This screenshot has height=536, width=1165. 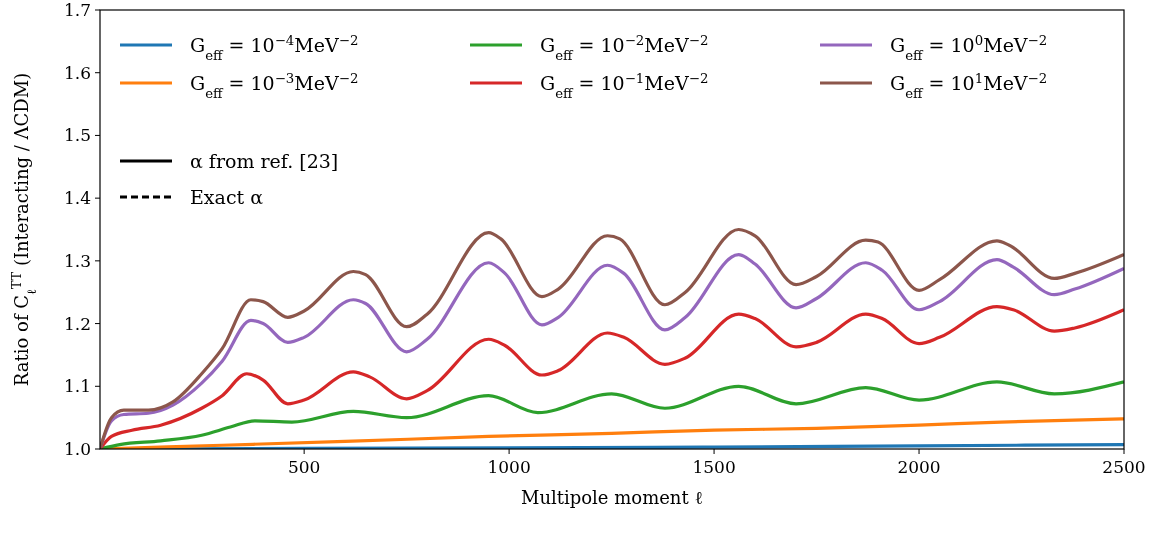 I want to click on x-tick-label: 2500, so click(x=1124, y=467).